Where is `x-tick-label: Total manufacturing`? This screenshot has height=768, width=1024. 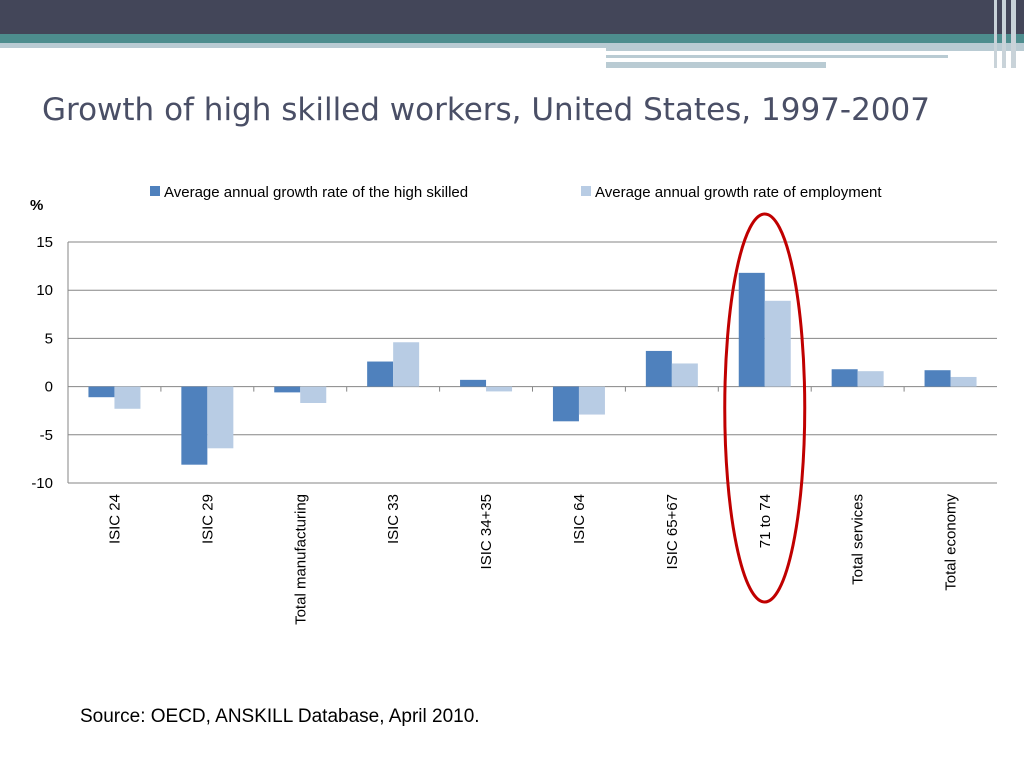
x-tick-label: Total manufacturing is located at coordinates (300, 559).